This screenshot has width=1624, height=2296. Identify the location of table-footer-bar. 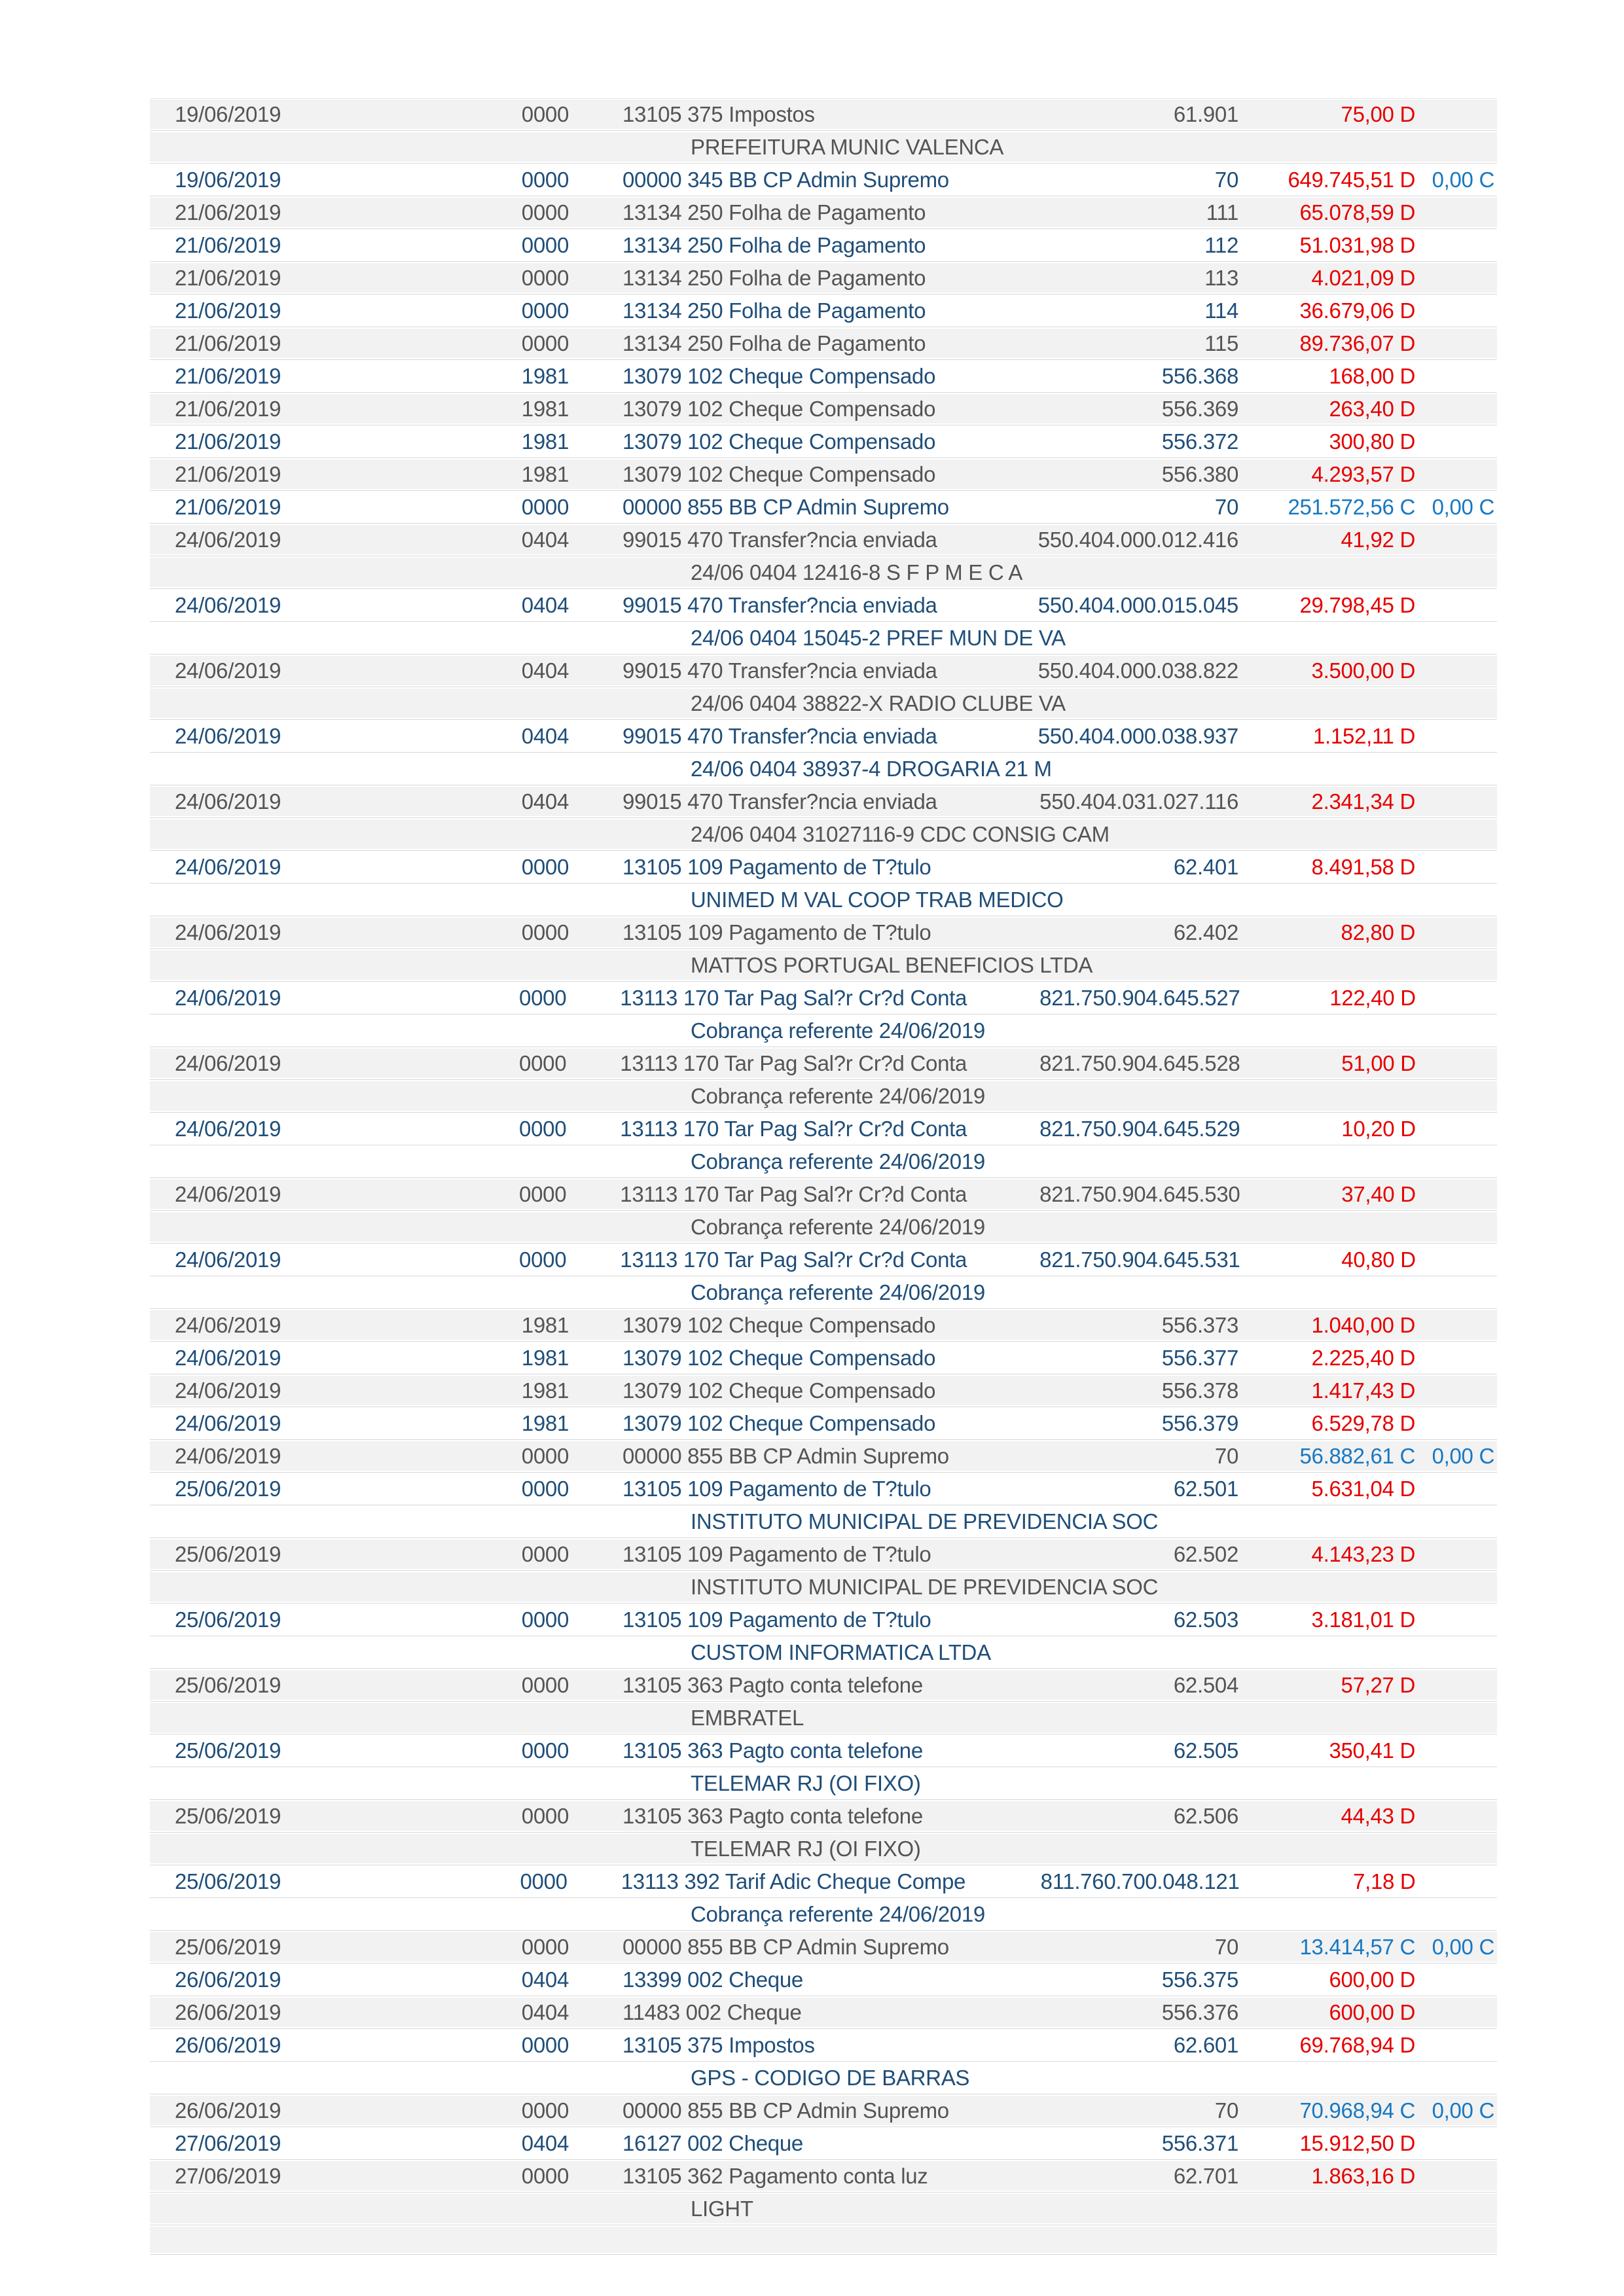
(823, 2241).